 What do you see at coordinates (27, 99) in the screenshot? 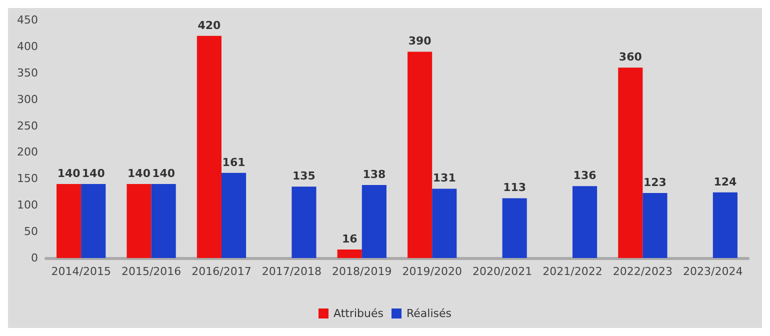
I see `y-tick-label: 300` at bounding box center [27, 99].